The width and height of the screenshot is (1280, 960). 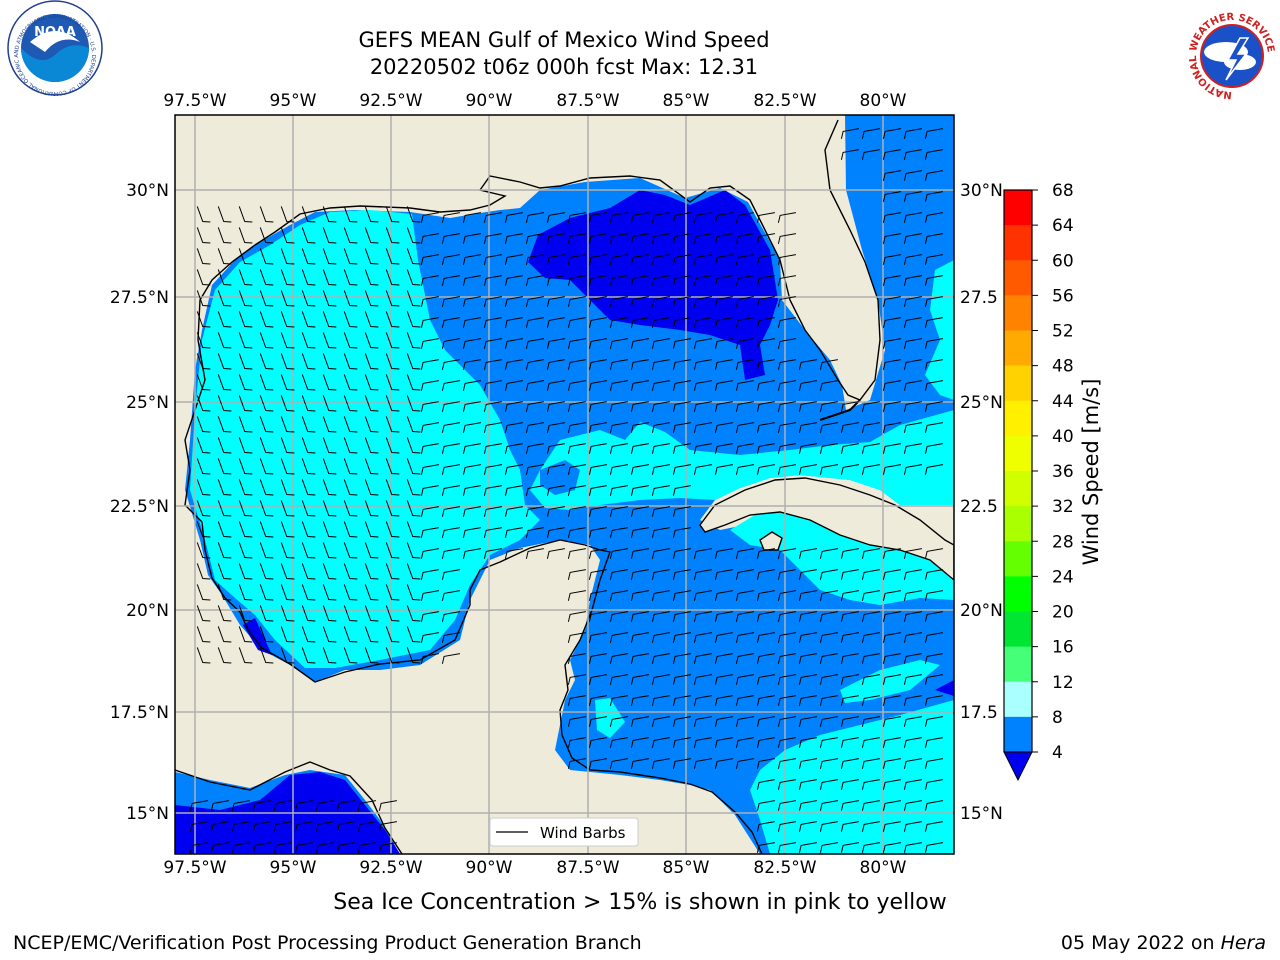 What do you see at coordinates (564, 67) in the screenshot?
I see `chart-subtitle: 20220502 t06z 000h fcst Max: 12.31` at bounding box center [564, 67].